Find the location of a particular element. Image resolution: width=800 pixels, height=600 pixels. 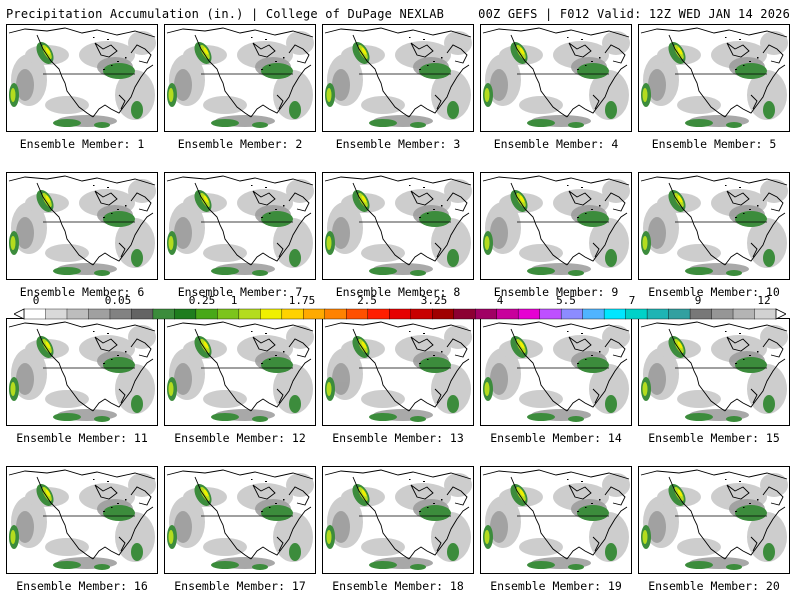

legend-tick-label: 7 is located at coordinates (632, 300).